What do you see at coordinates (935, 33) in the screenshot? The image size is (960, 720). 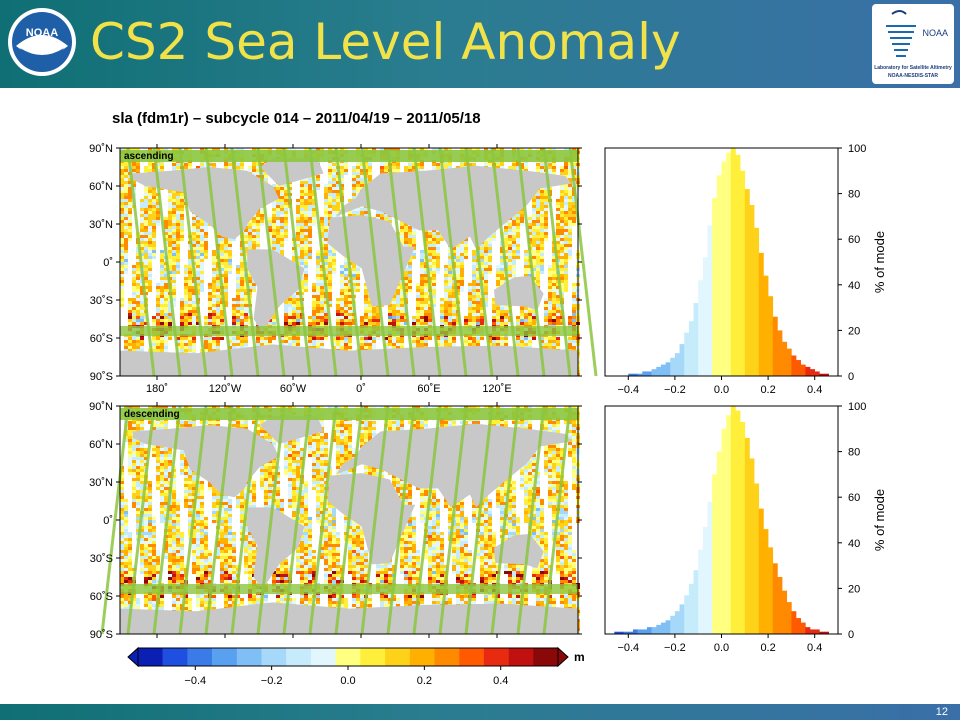 I see `lsa-logo-text: NOAA` at bounding box center [935, 33].